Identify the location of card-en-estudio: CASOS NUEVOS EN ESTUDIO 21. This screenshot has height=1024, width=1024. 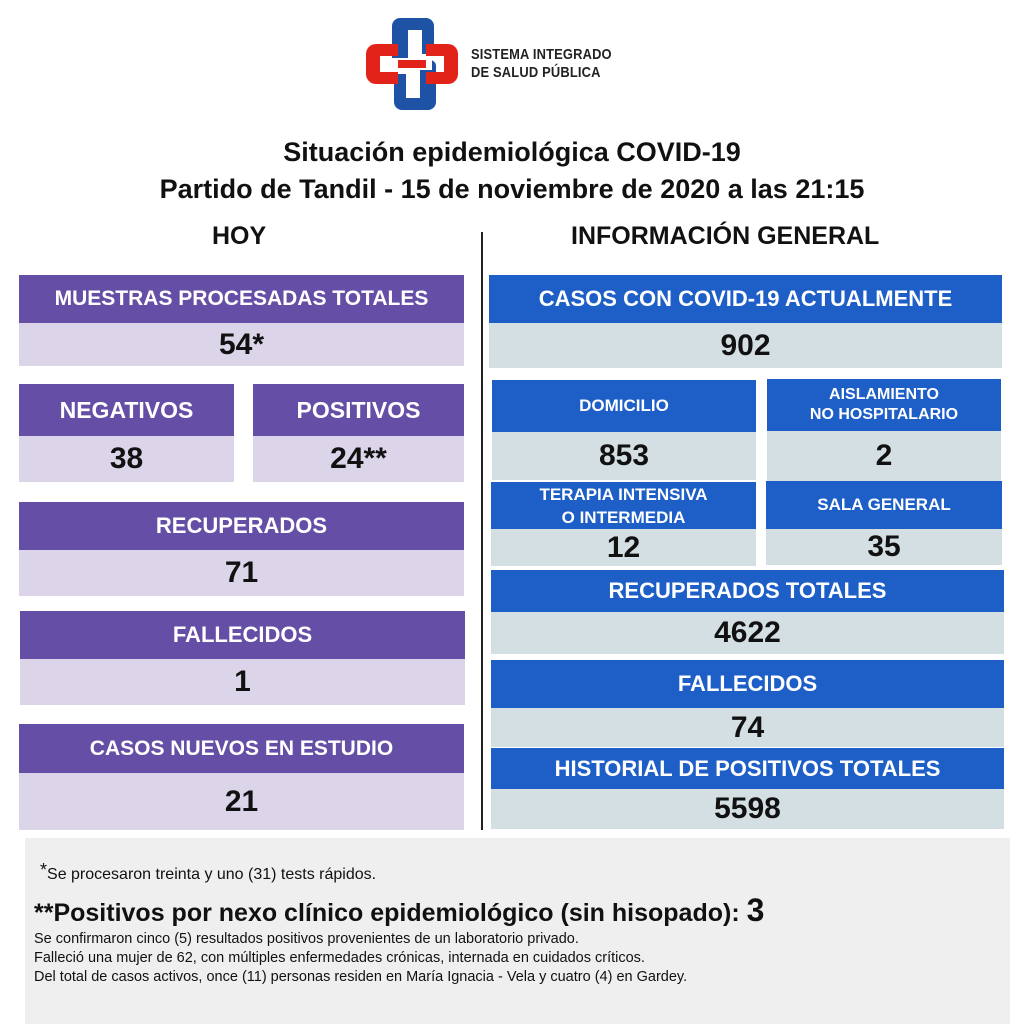
(241, 777).